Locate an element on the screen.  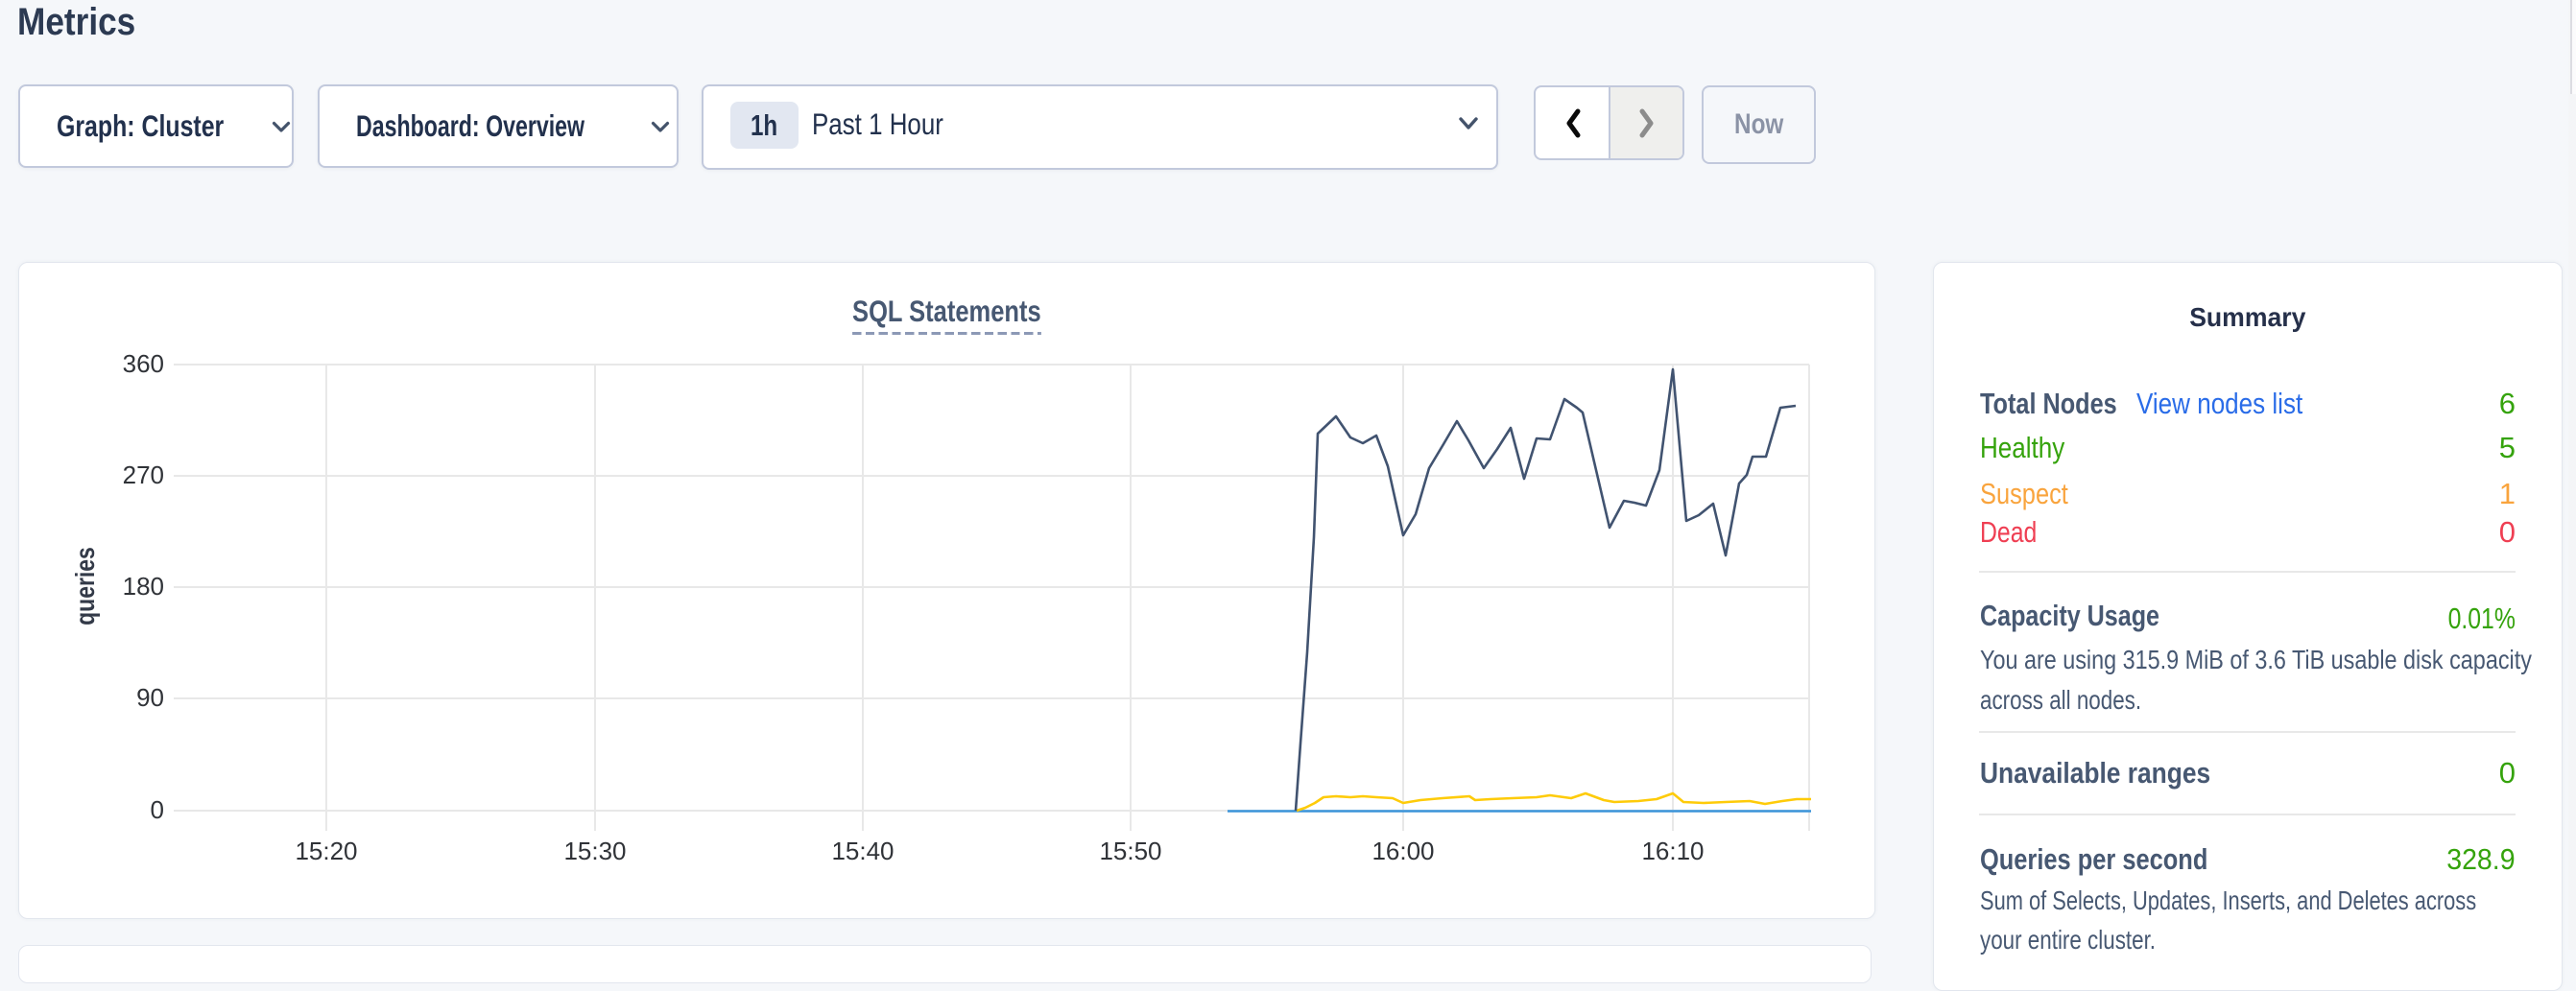
svg-text: 16:10 is located at coordinates (1672, 851).